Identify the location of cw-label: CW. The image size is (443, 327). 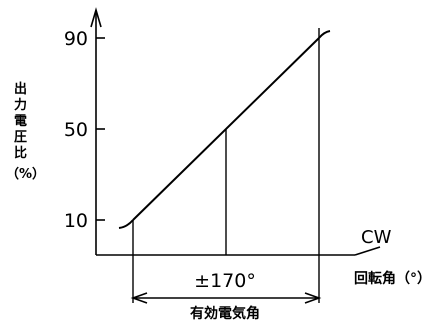
(376, 237).